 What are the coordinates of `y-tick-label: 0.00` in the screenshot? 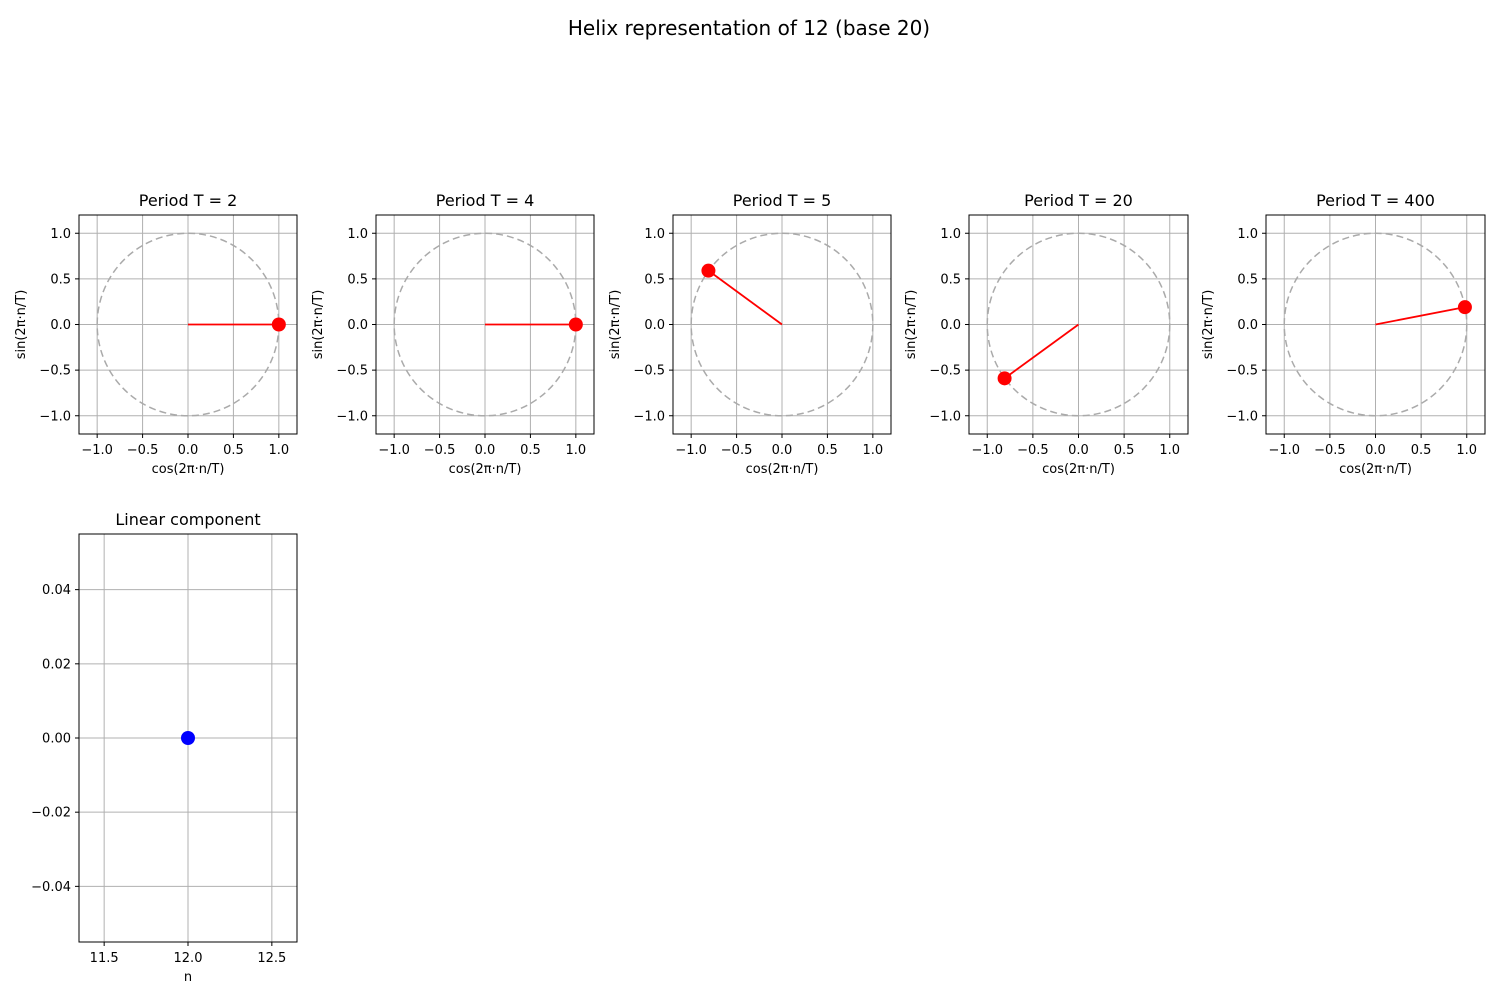 It's located at (56, 739).